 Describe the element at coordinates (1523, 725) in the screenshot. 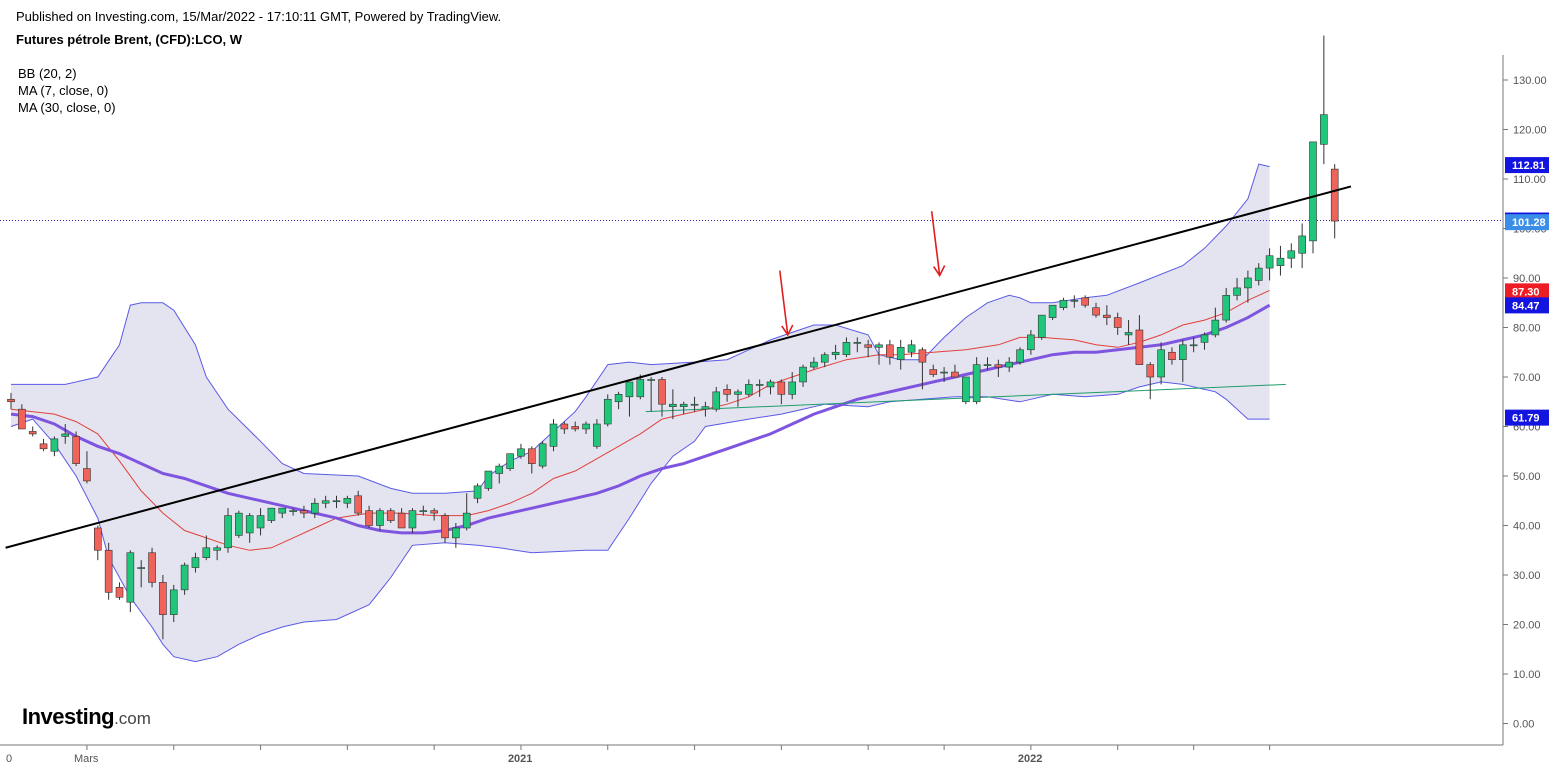

I see `y-tick-label: 0.00` at that location.